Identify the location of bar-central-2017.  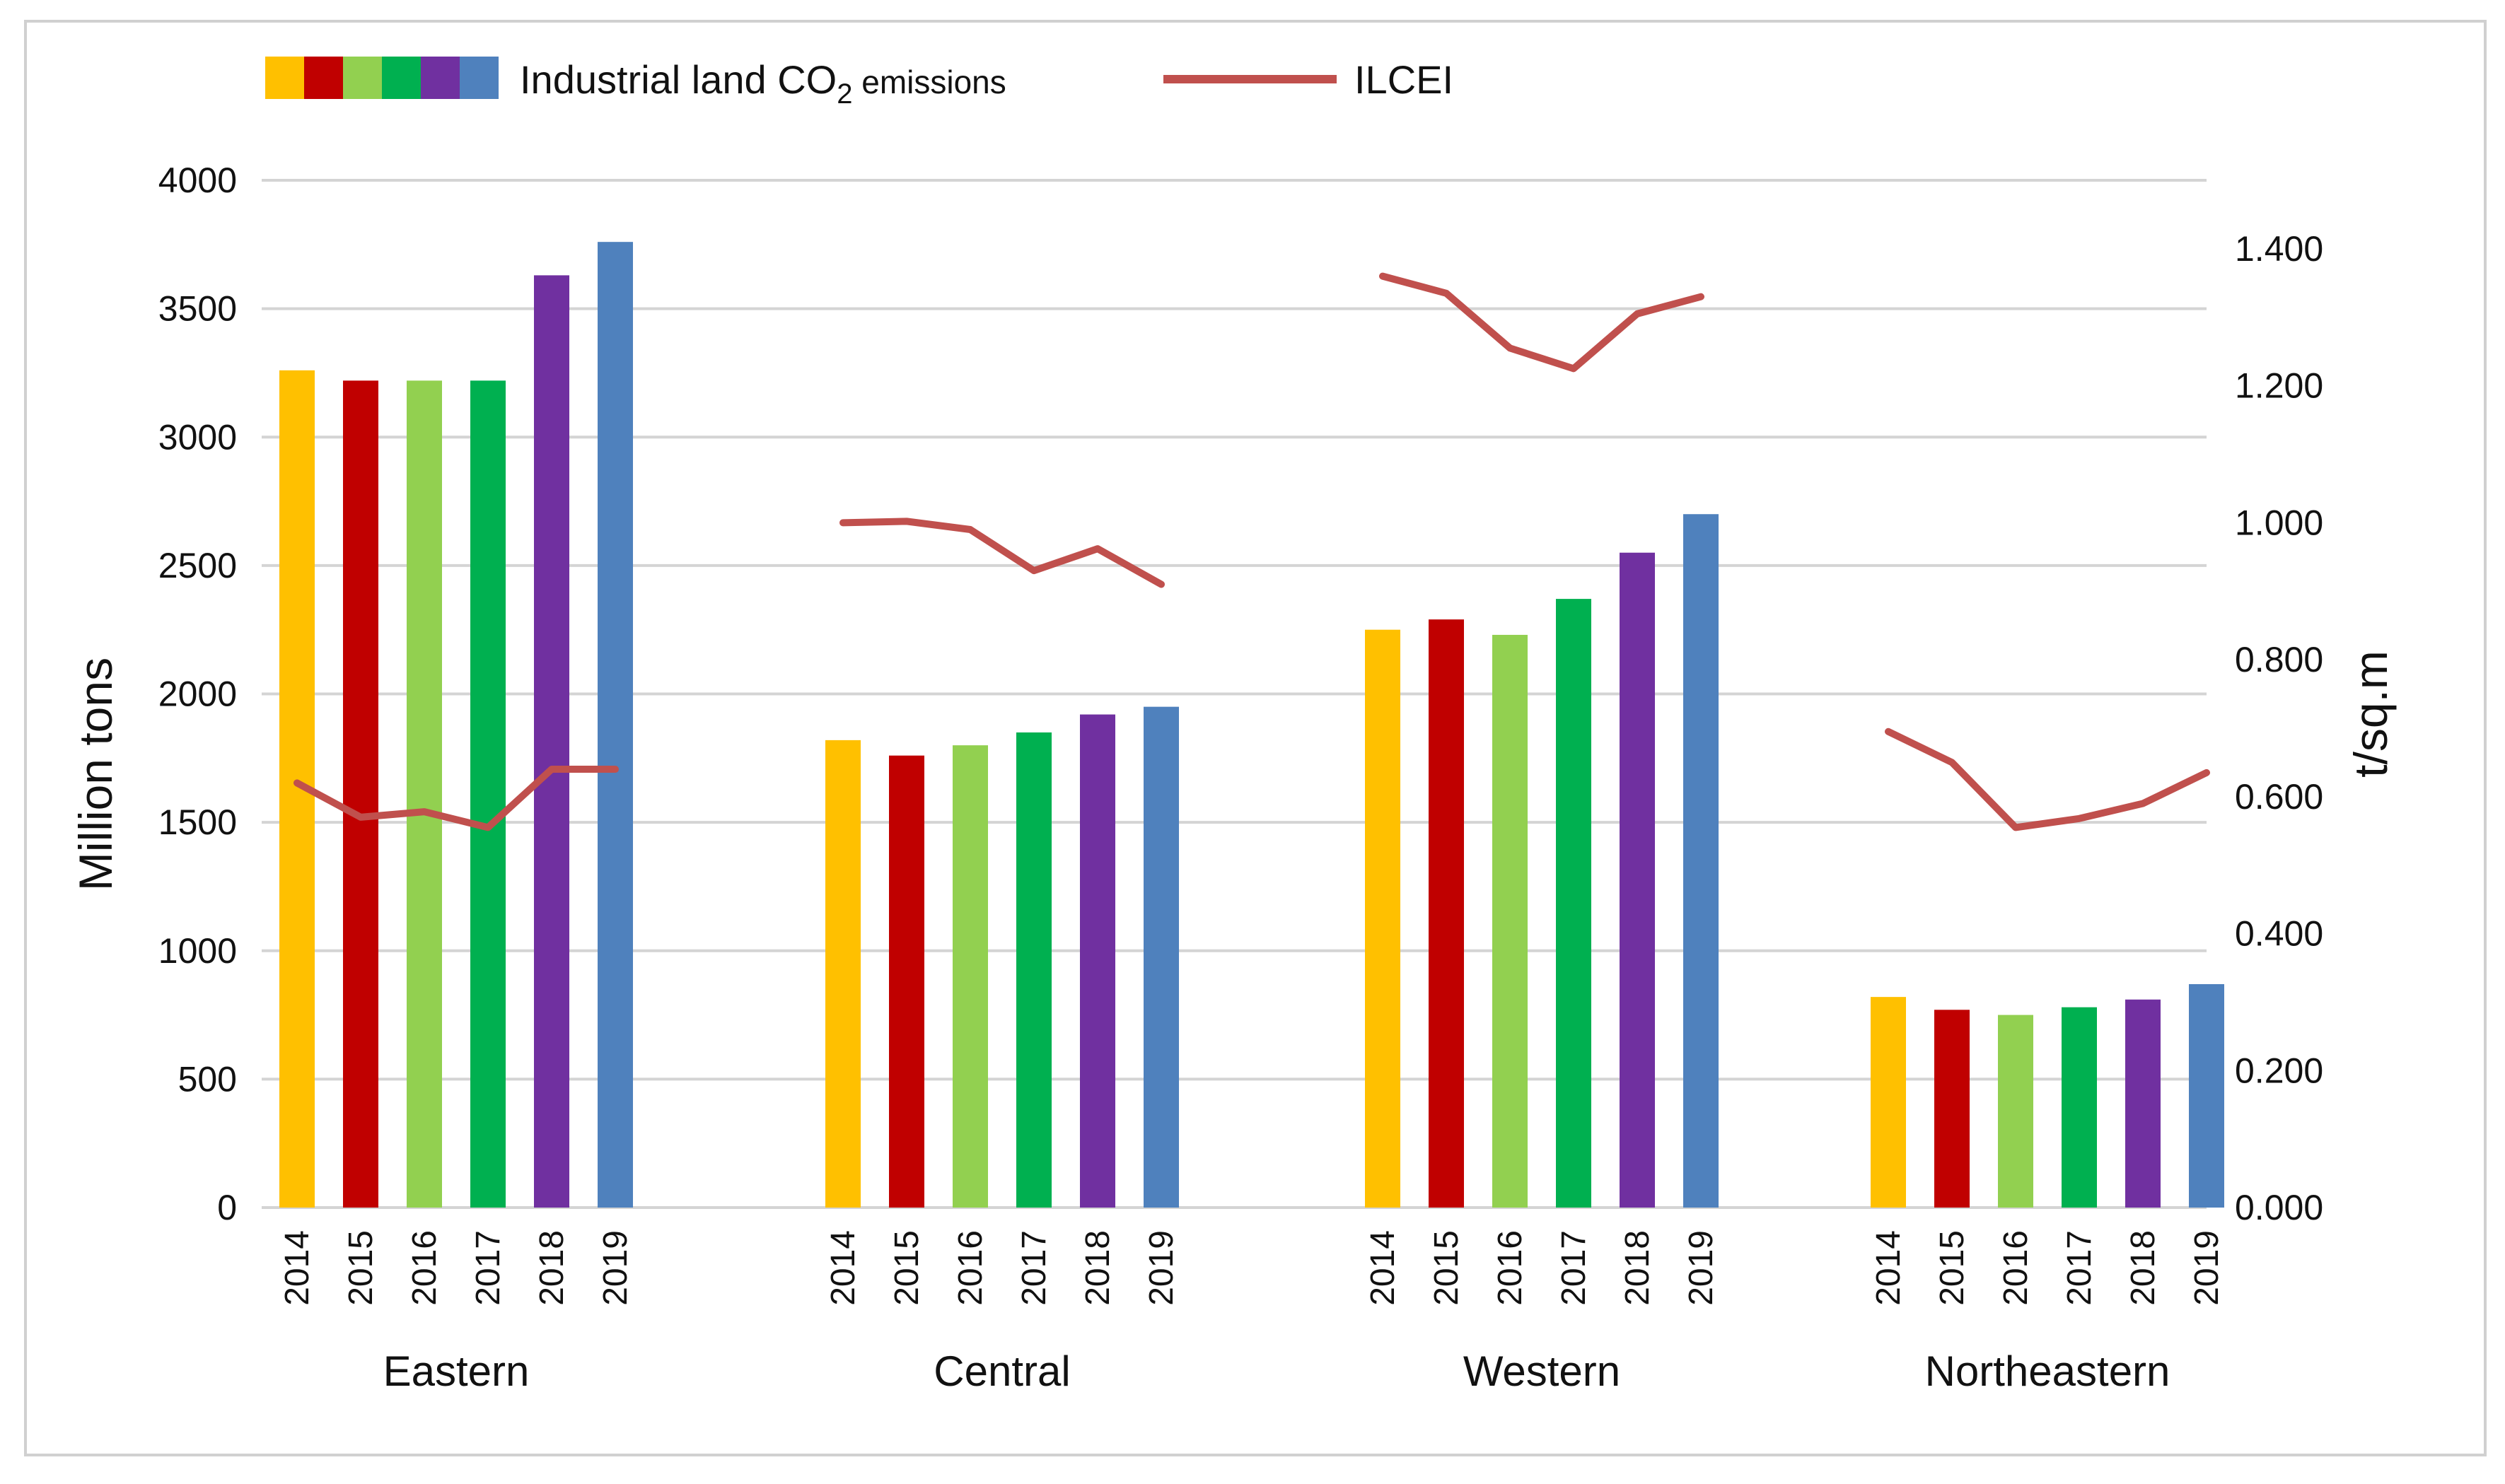
(1034, 970).